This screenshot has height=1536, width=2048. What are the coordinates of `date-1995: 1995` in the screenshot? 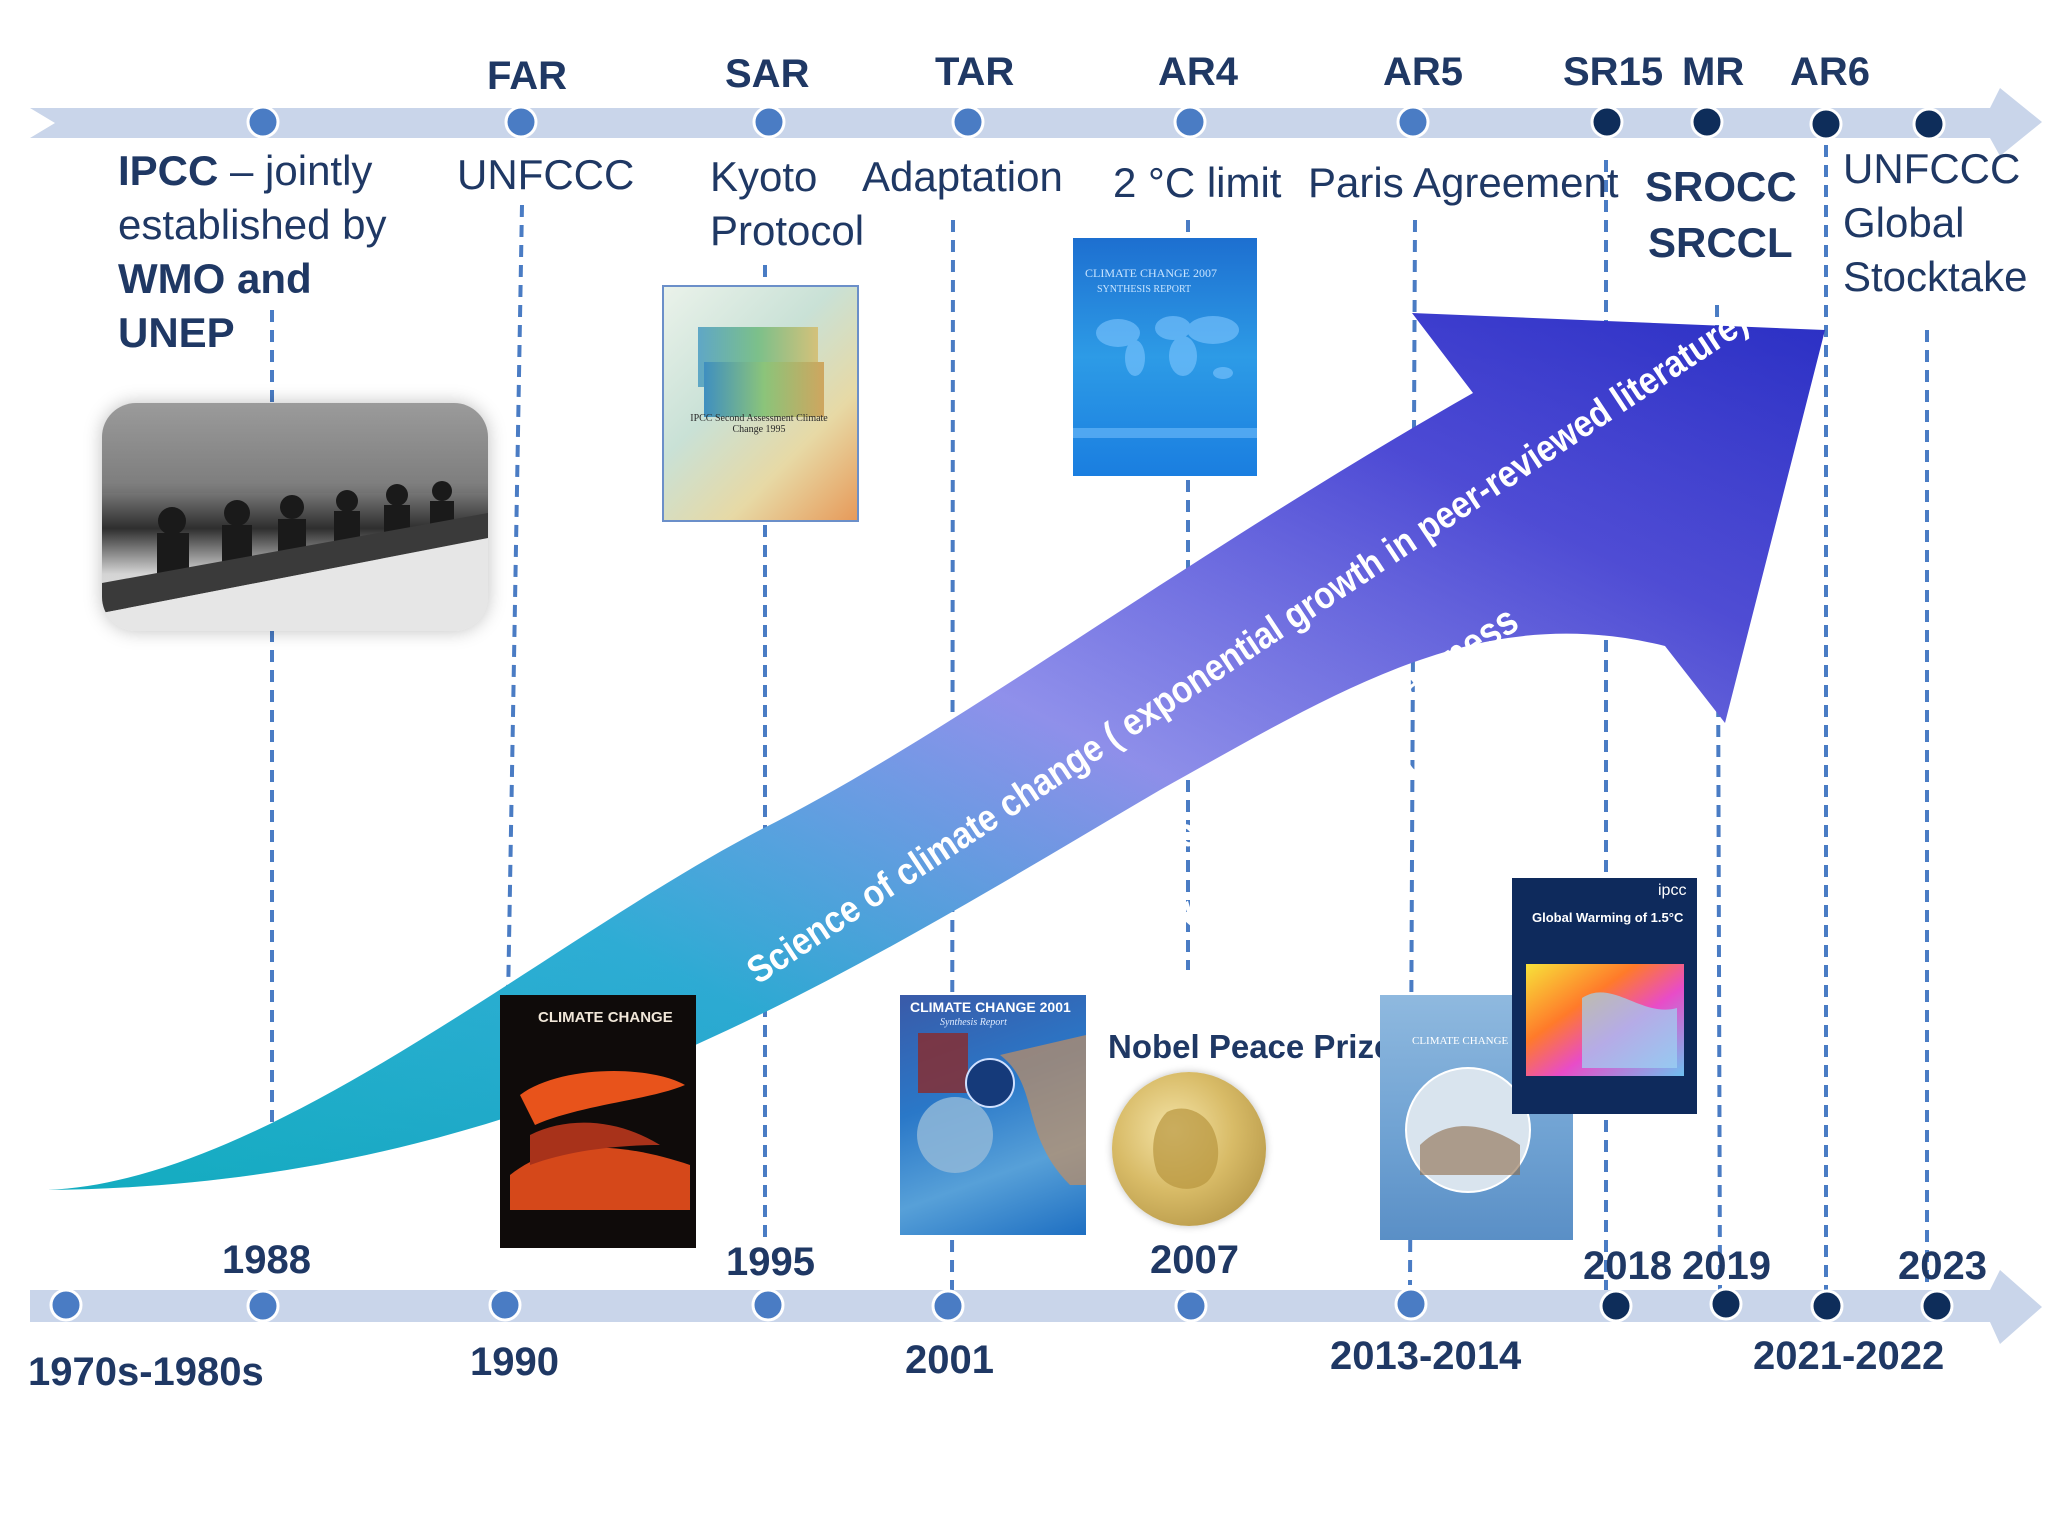 It's located at (770, 1262).